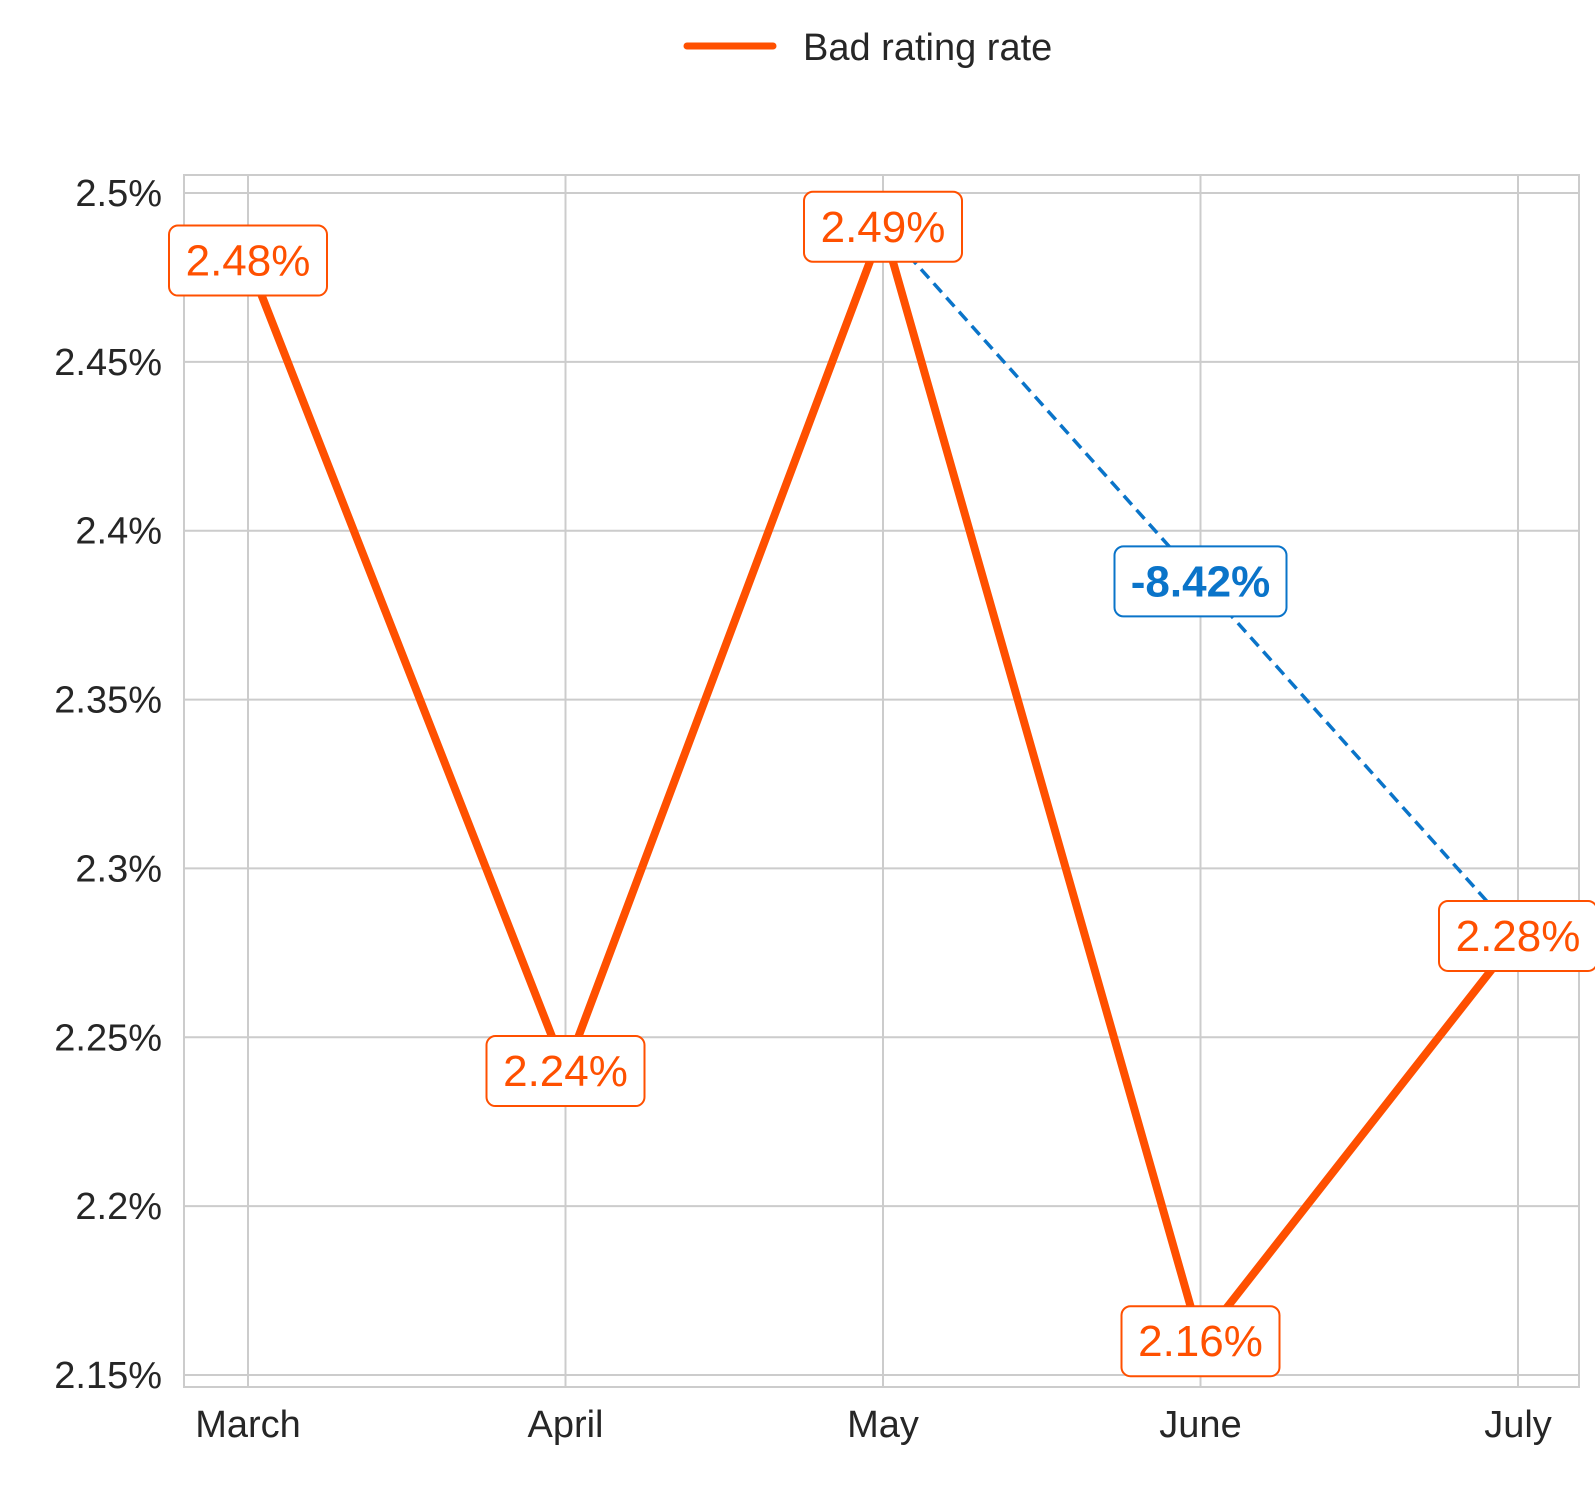 The width and height of the screenshot is (1595, 1492). I want to click on data-label: 2.24%, so click(565, 1071).